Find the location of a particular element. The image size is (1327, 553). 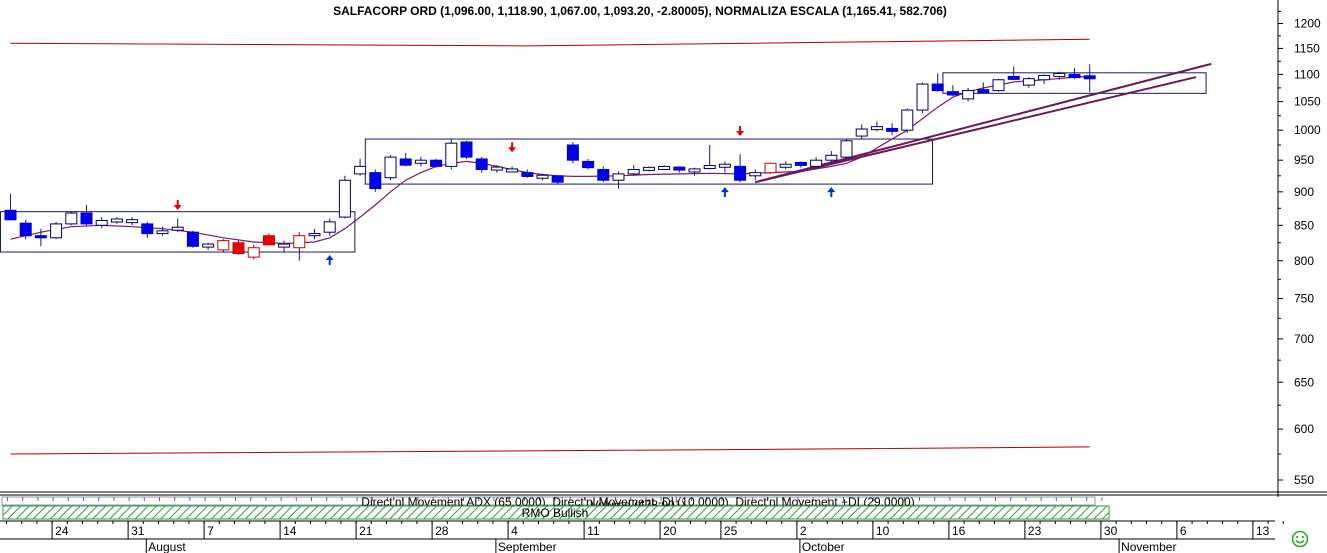

smiley-icon is located at coordinates (1300, 539).